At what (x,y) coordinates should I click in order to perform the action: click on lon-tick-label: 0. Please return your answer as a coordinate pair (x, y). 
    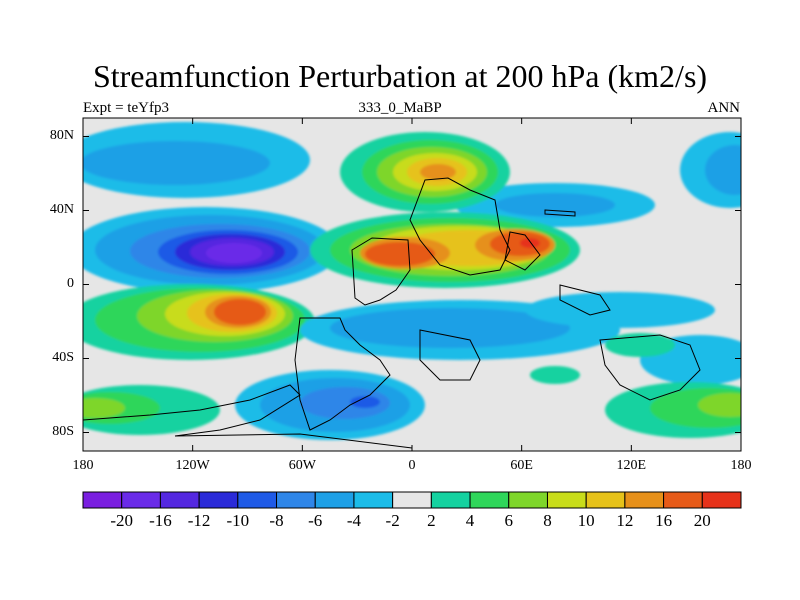
    Looking at the image, I should click on (412, 465).